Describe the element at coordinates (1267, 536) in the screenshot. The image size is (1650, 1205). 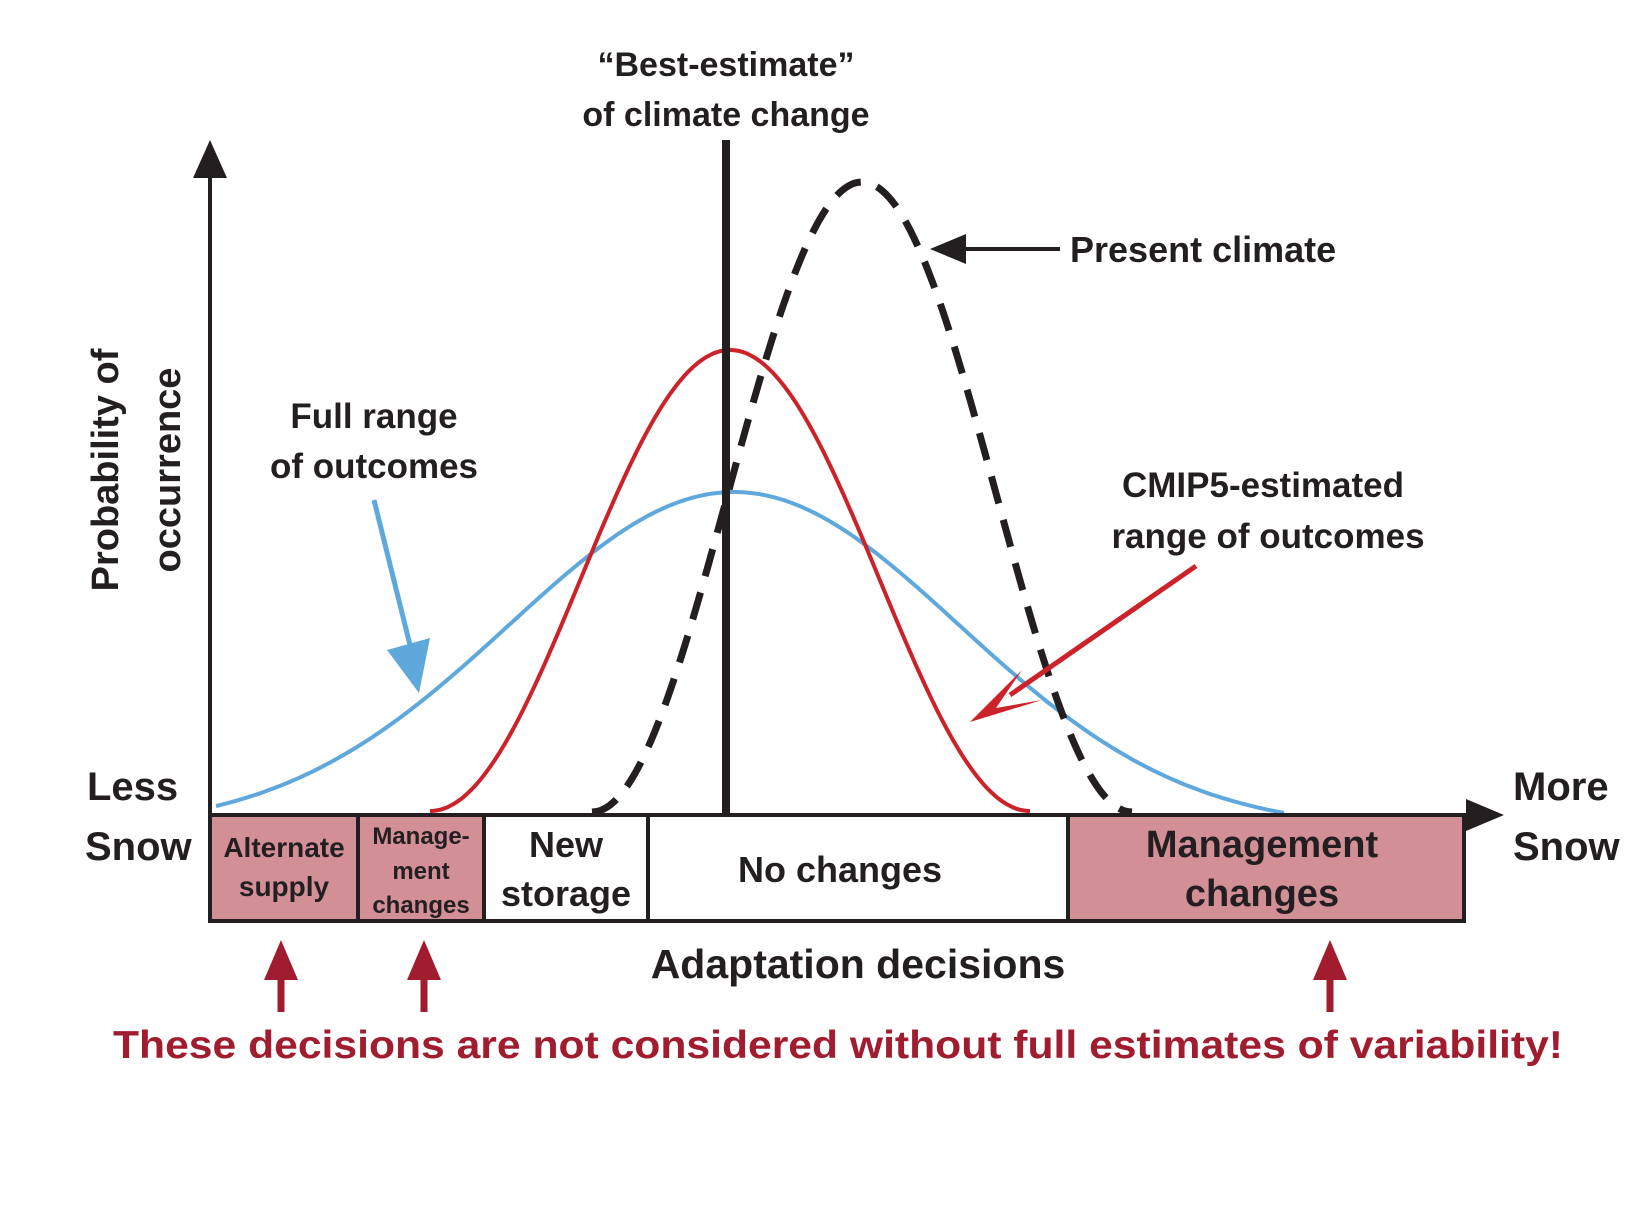
I see `cmip5-label-line2: range of outcomes` at that location.